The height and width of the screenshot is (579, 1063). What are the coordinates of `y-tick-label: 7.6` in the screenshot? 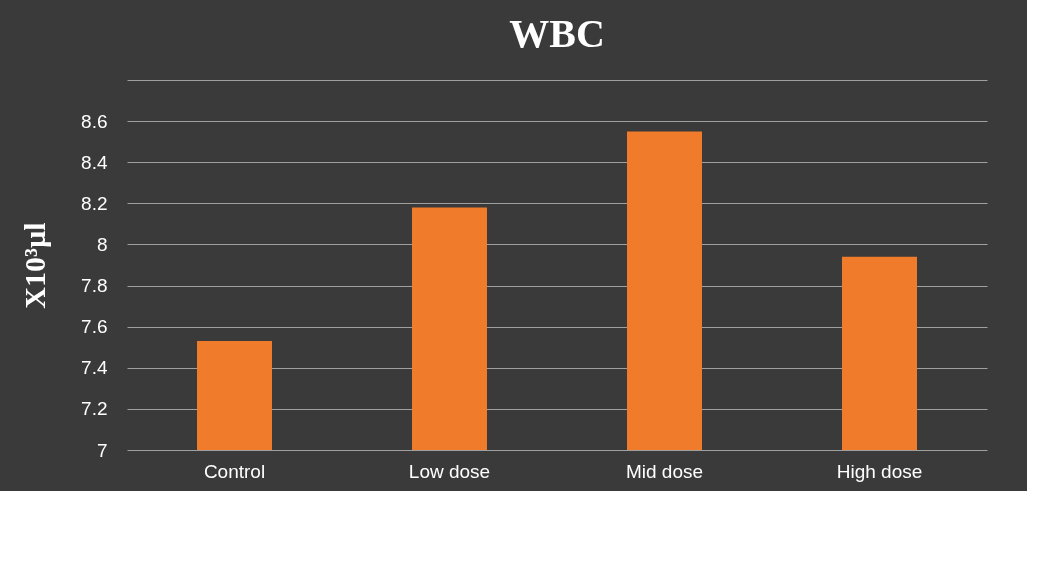 It's located at (94, 327).